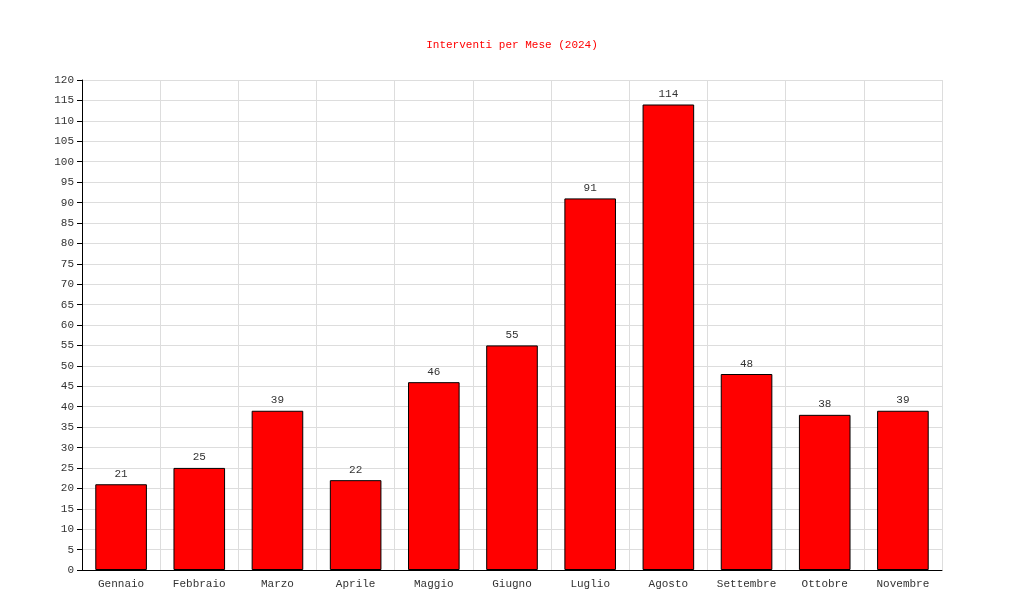  Describe the element at coordinates (746, 583) in the screenshot. I see `x-tick-label: Settembre` at that location.